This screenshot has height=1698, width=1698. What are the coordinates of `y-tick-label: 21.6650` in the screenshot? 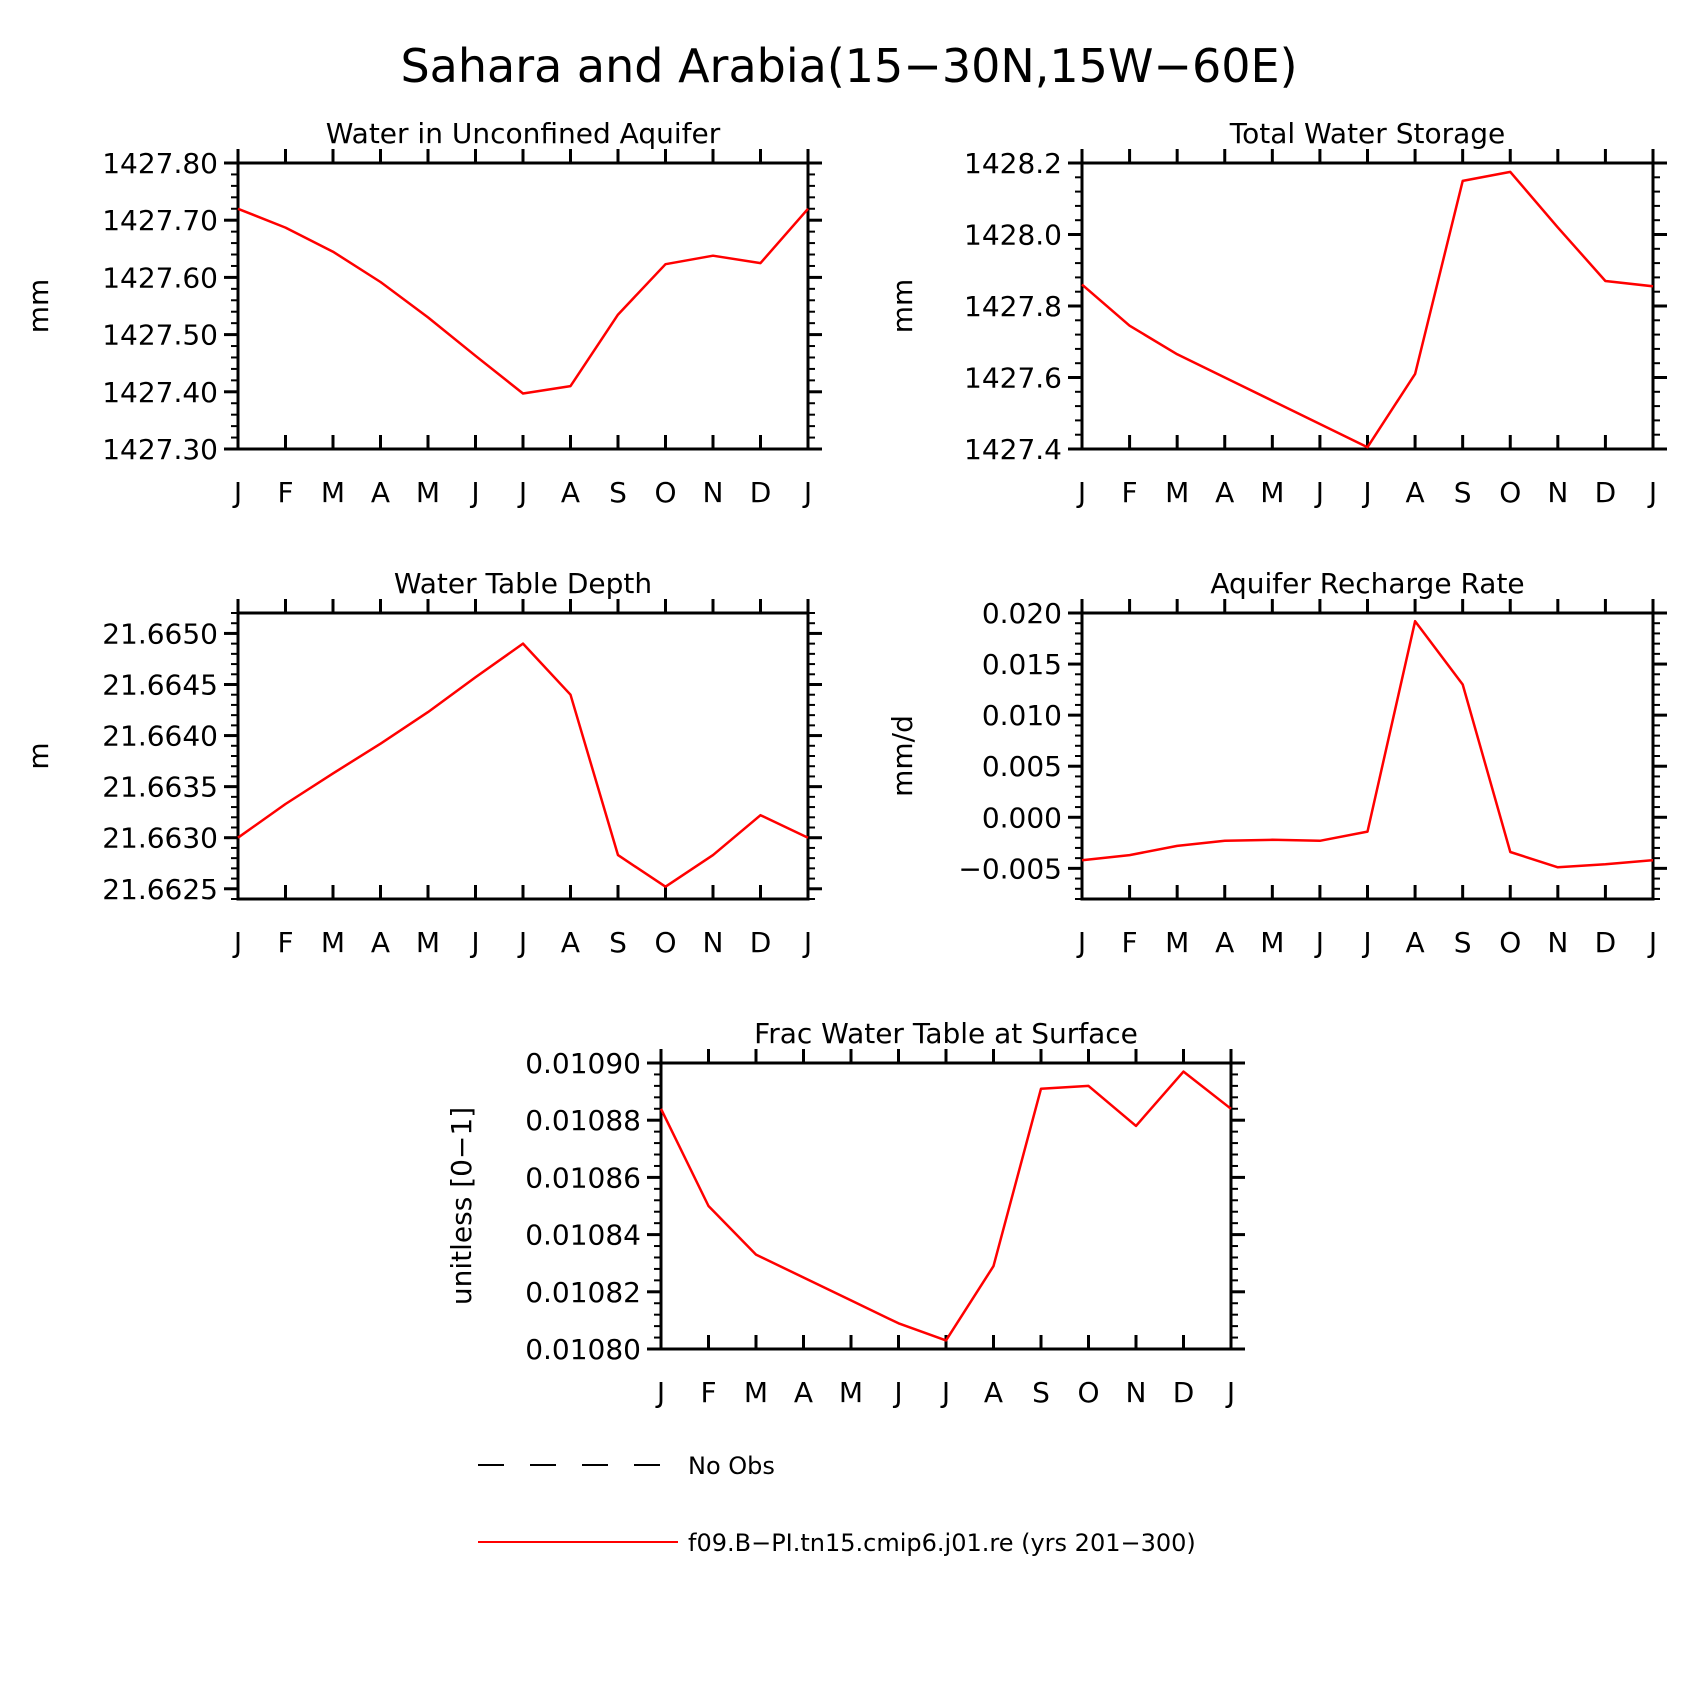 It's located at (160, 633).